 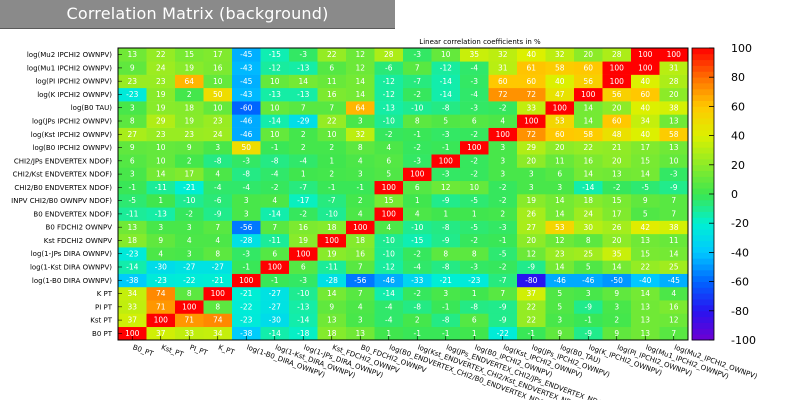 I want to click on cell-value-label: 1, so click(x=474, y=293).